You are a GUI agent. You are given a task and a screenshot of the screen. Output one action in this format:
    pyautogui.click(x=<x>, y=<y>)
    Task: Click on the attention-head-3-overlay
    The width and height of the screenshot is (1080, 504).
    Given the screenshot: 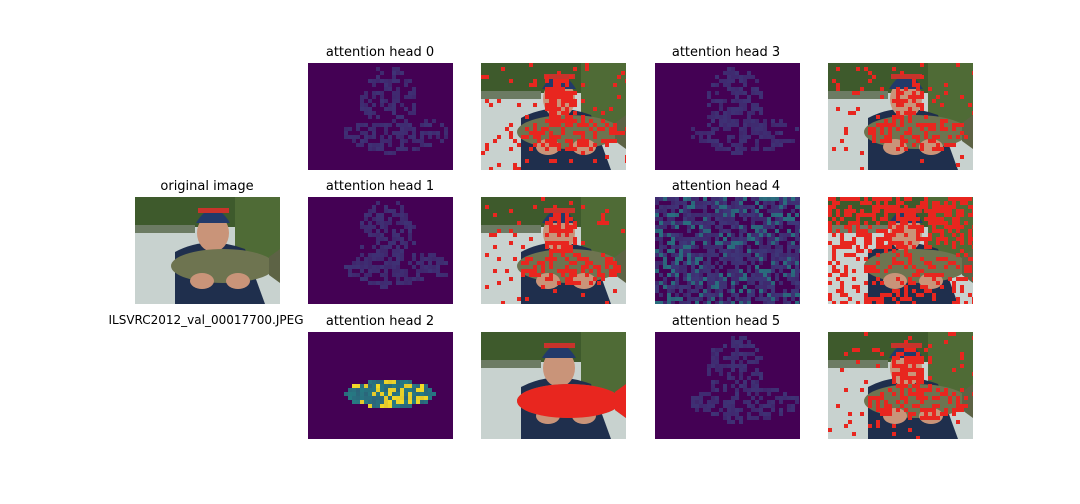 What is the action you would take?
    pyautogui.click(x=900, y=116)
    